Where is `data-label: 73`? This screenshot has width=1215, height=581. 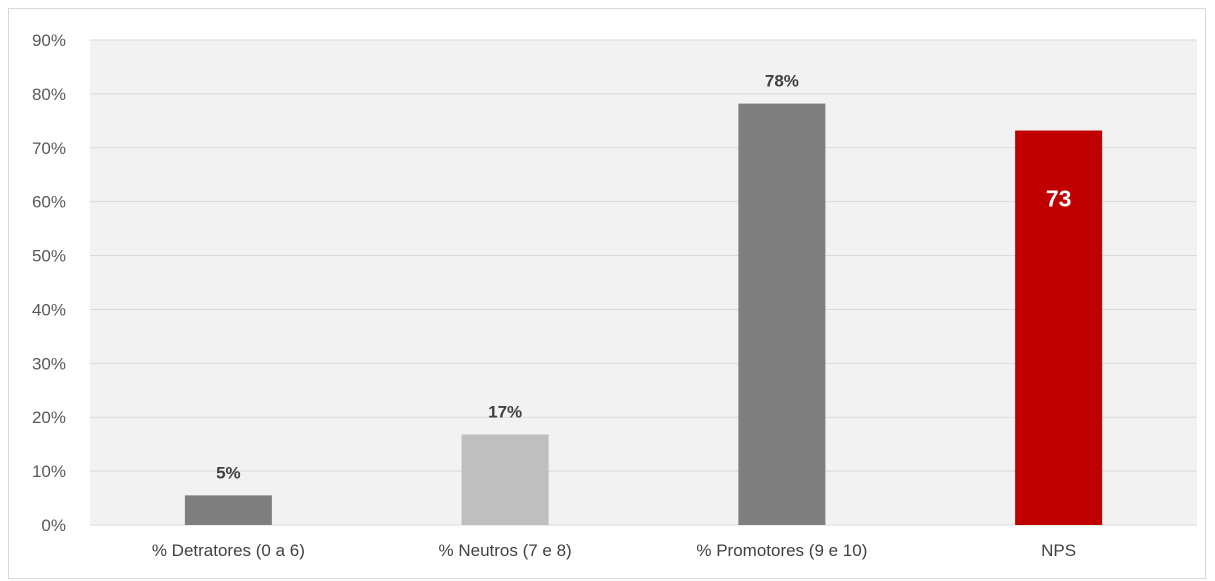
data-label: 73 is located at coordinates (1059, 199).